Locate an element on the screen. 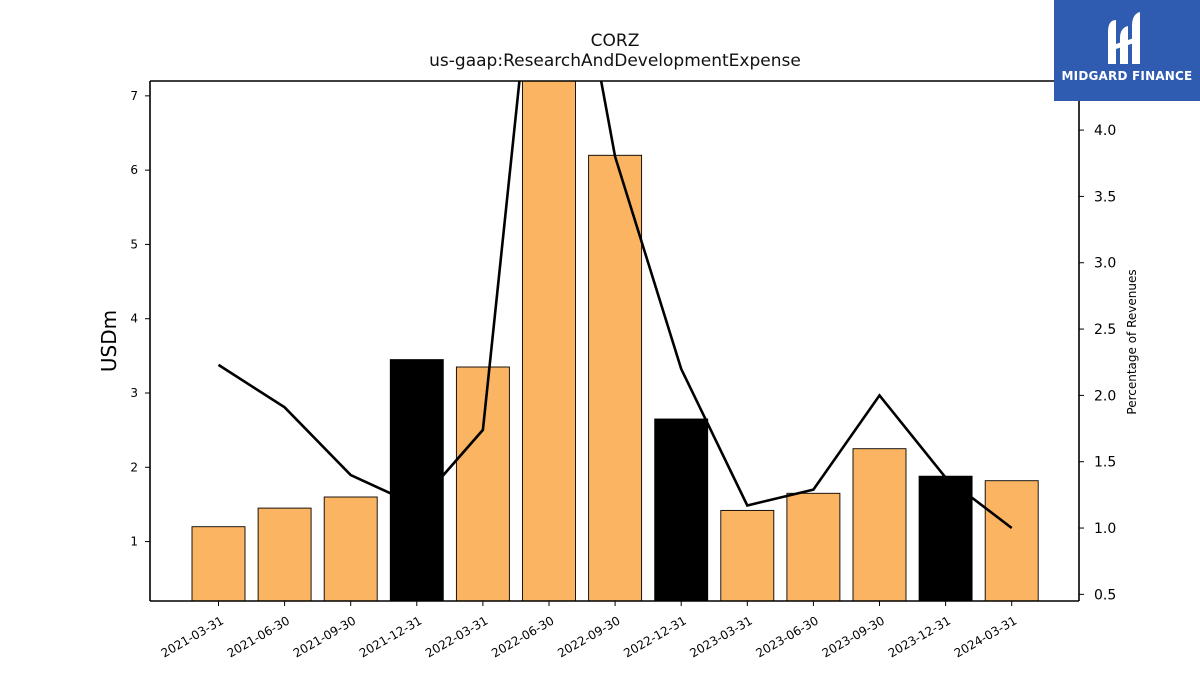 This screenshot has height=675, width=1200. y-tick-label: 7 is located at coordinates (134, 96).